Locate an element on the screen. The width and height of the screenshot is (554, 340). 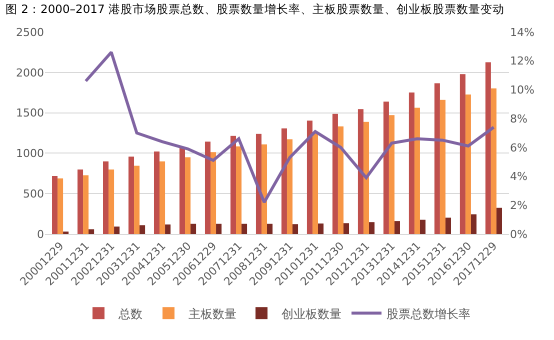
y2-tick-label: 12% is located at coordinates (522, 61).